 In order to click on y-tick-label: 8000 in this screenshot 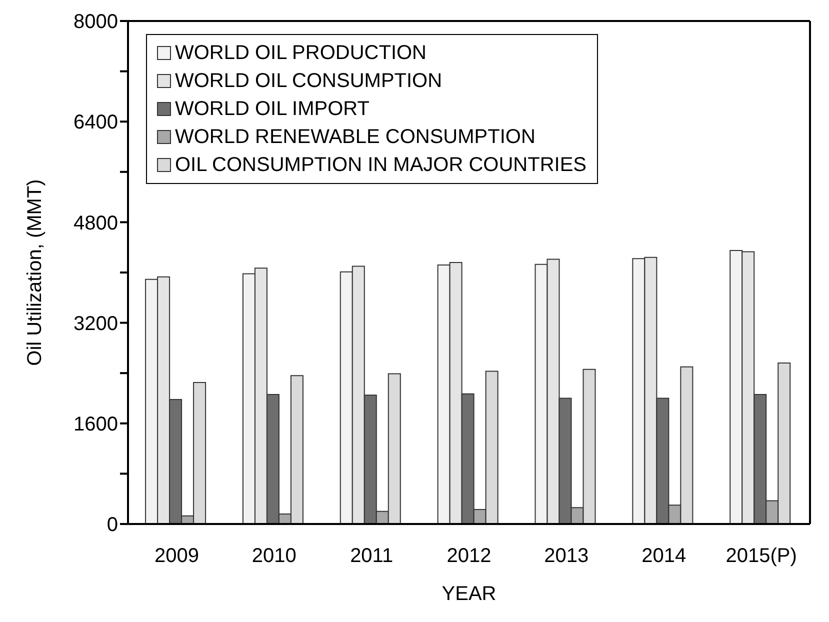, I will do `click(96, 22)`.